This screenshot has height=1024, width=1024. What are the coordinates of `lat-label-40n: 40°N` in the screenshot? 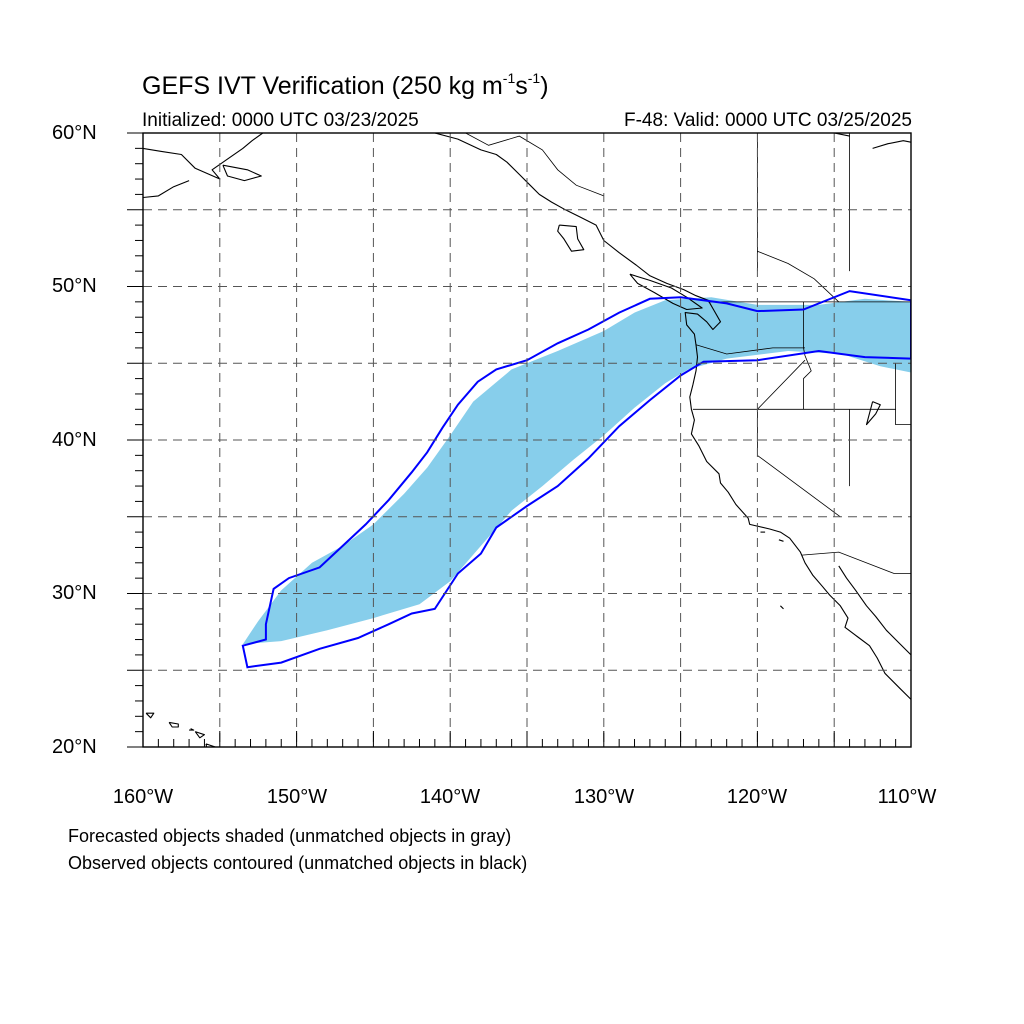 It's located at (74, 440).